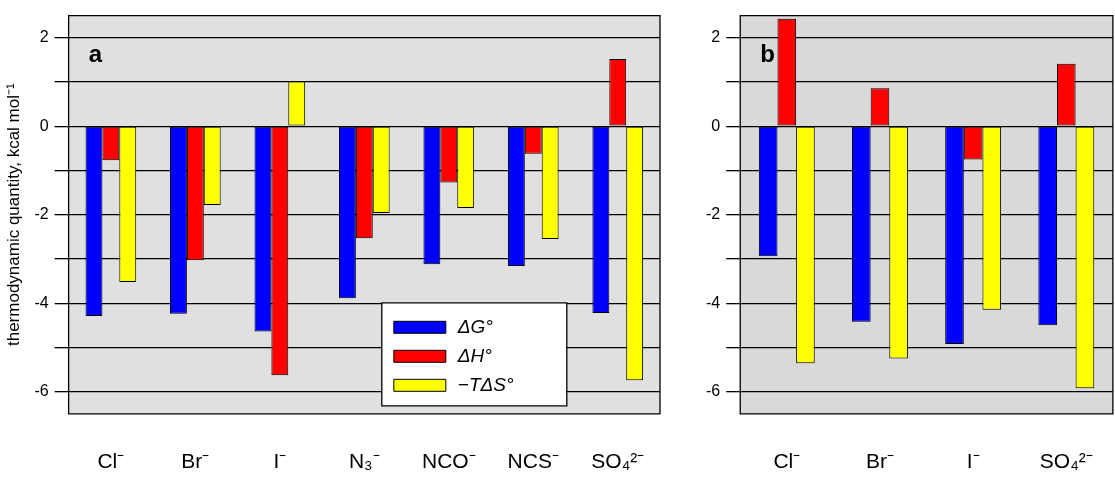 This screenshot has width=1115, height=497. What do you see at coordinates (13, 215) in the screenshot?
I see `y-axis-title: thermodynamic quantity, kcal mol⁻¹` at bounding box center [13, 215].